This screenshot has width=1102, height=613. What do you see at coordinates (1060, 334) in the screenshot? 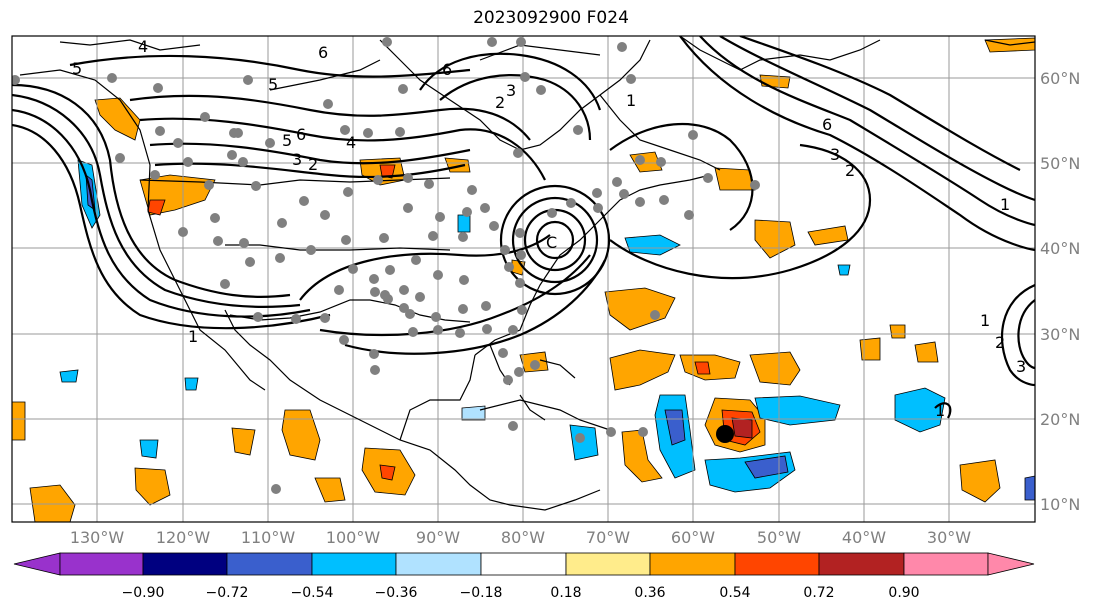
I see `svg-text: 30°N` at bounding box center [1060, 334].